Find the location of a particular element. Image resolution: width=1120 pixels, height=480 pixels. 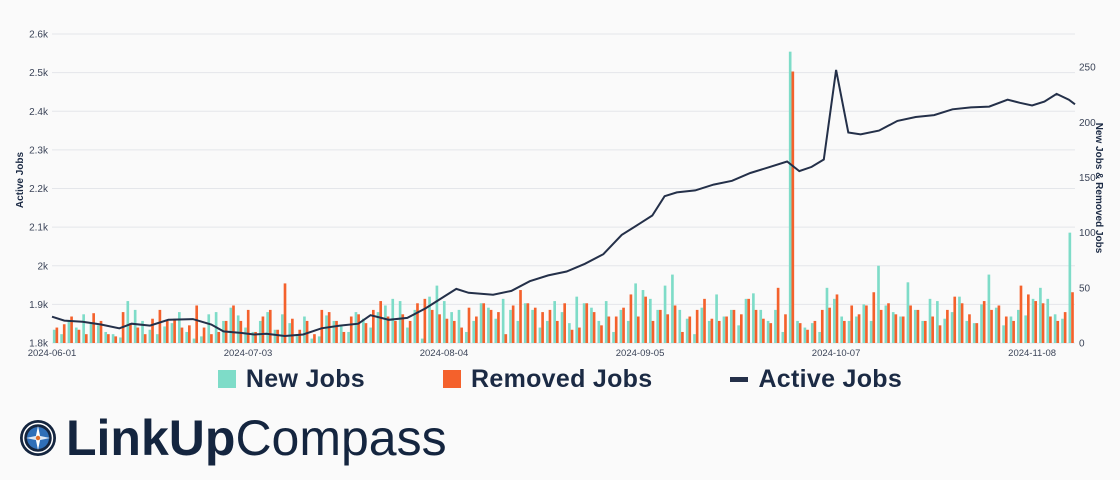

legend: New Jobs Removed Jobs Active Jobs is located at coordinates (560, 379).